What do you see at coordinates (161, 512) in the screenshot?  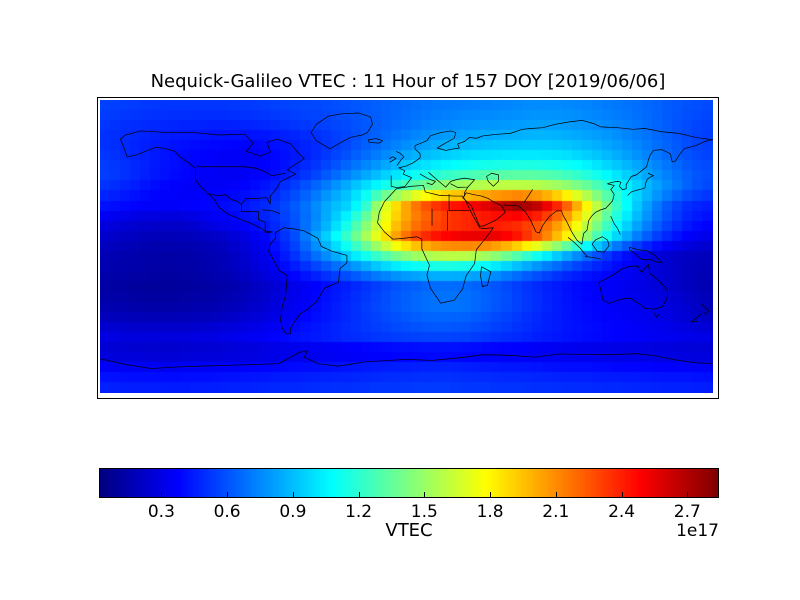 I see `colorbar-tick-label: 0.3` at bounding box center [161, 512].